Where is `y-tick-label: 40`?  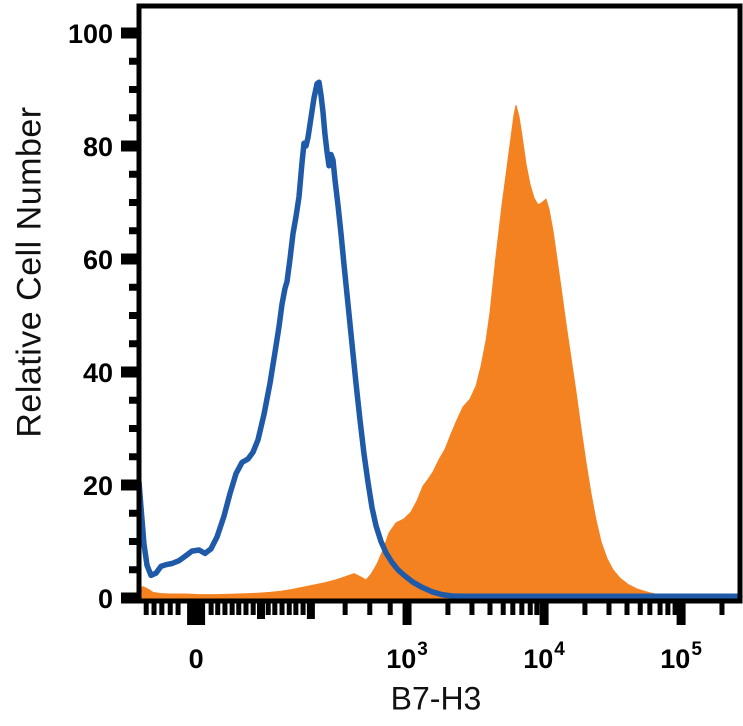 y-tick-label: 40 is located at coordinates (98, 373).